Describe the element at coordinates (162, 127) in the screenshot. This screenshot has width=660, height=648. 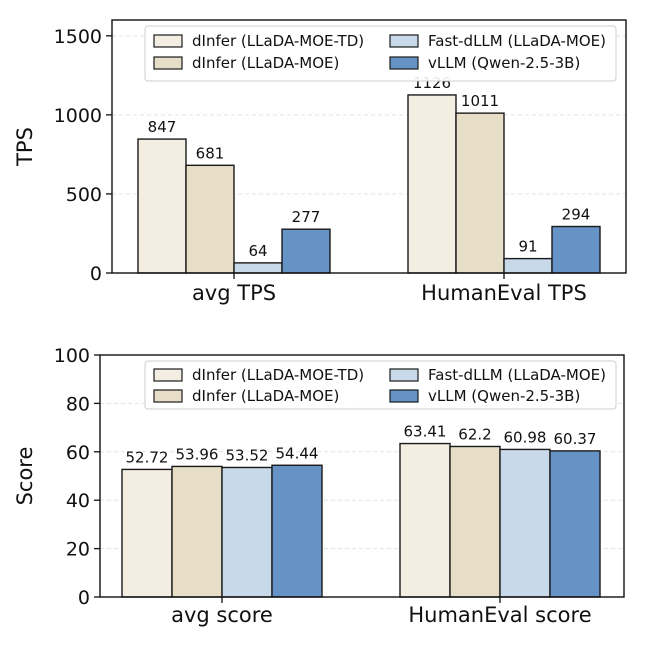
I see `data-label: 847` at that location.